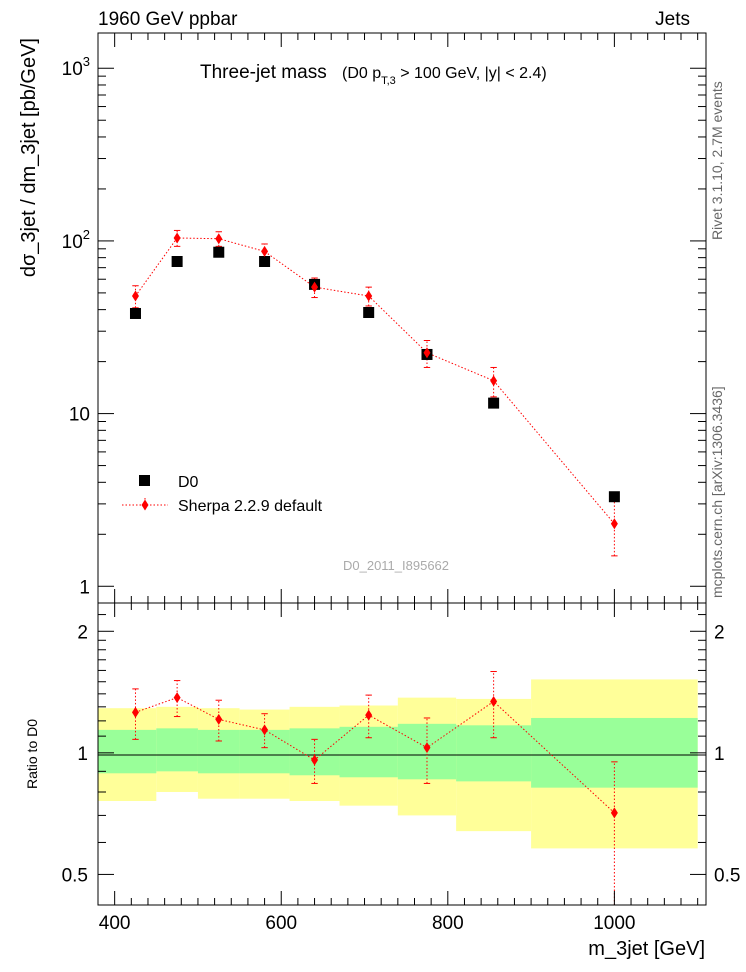  What do you see at coordinates (471, 73) in the screenshot?
I see `chart-subtitle-rest: > 100 GeV, |y| < 2.4)` at bounding box center [471, 73].